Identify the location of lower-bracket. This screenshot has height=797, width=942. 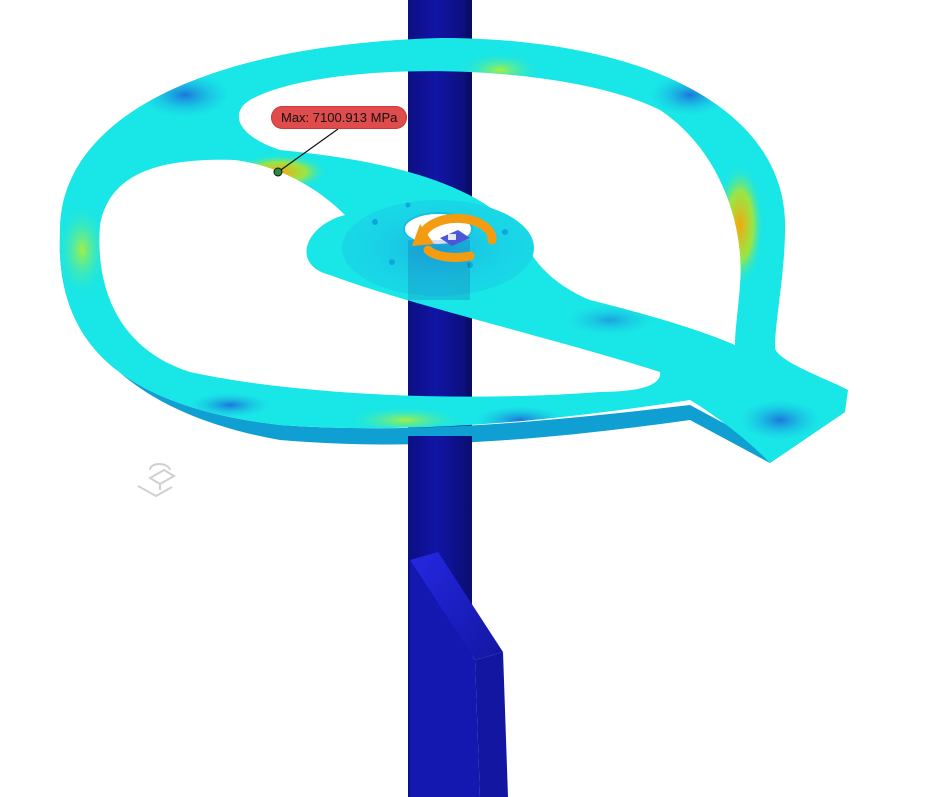
(459, 674).